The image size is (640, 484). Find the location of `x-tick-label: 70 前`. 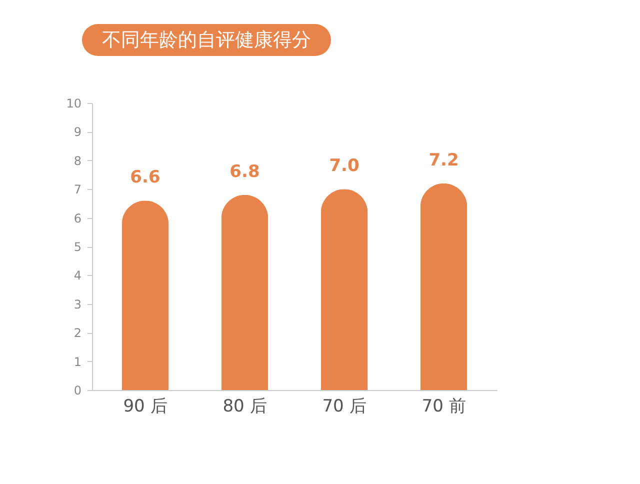

x-tick-label: 70 前 is located at coordinates (444, 406).